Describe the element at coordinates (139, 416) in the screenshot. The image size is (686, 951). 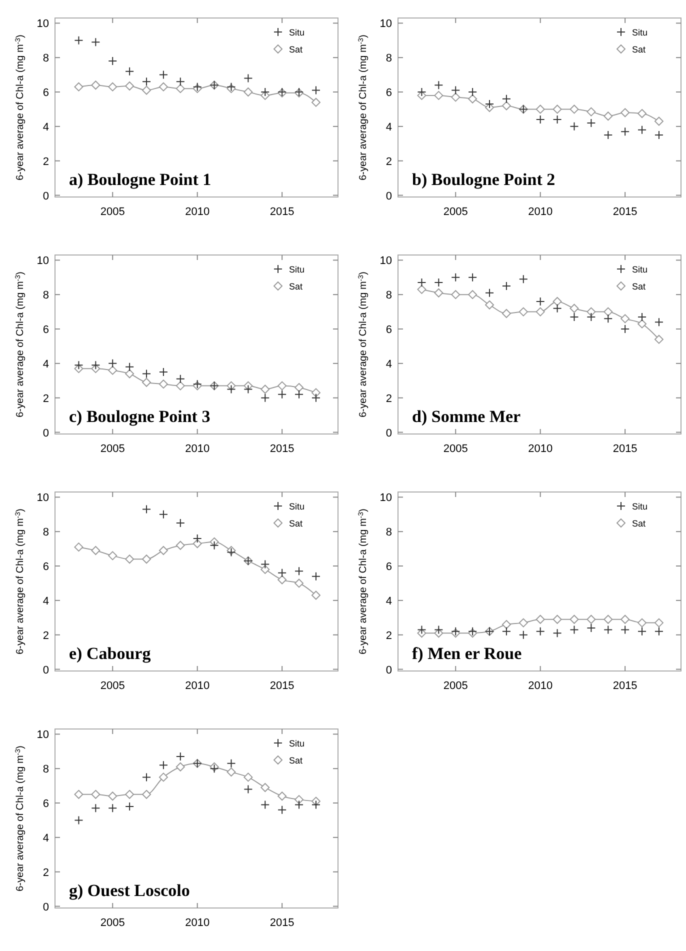
I see `text: c) Boulogne Point 3` at that location.